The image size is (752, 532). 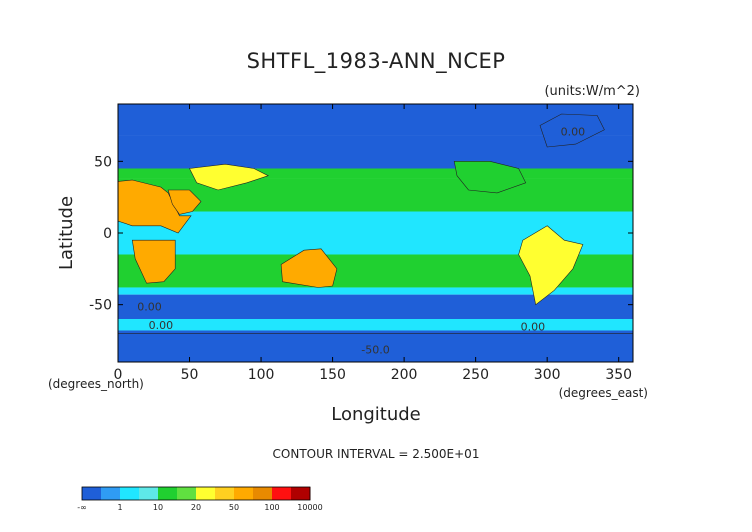 What do you see at coordinates (229, 177) in the screenshot?
I see `land-region-central-asia` at bounding box center [229, 177].